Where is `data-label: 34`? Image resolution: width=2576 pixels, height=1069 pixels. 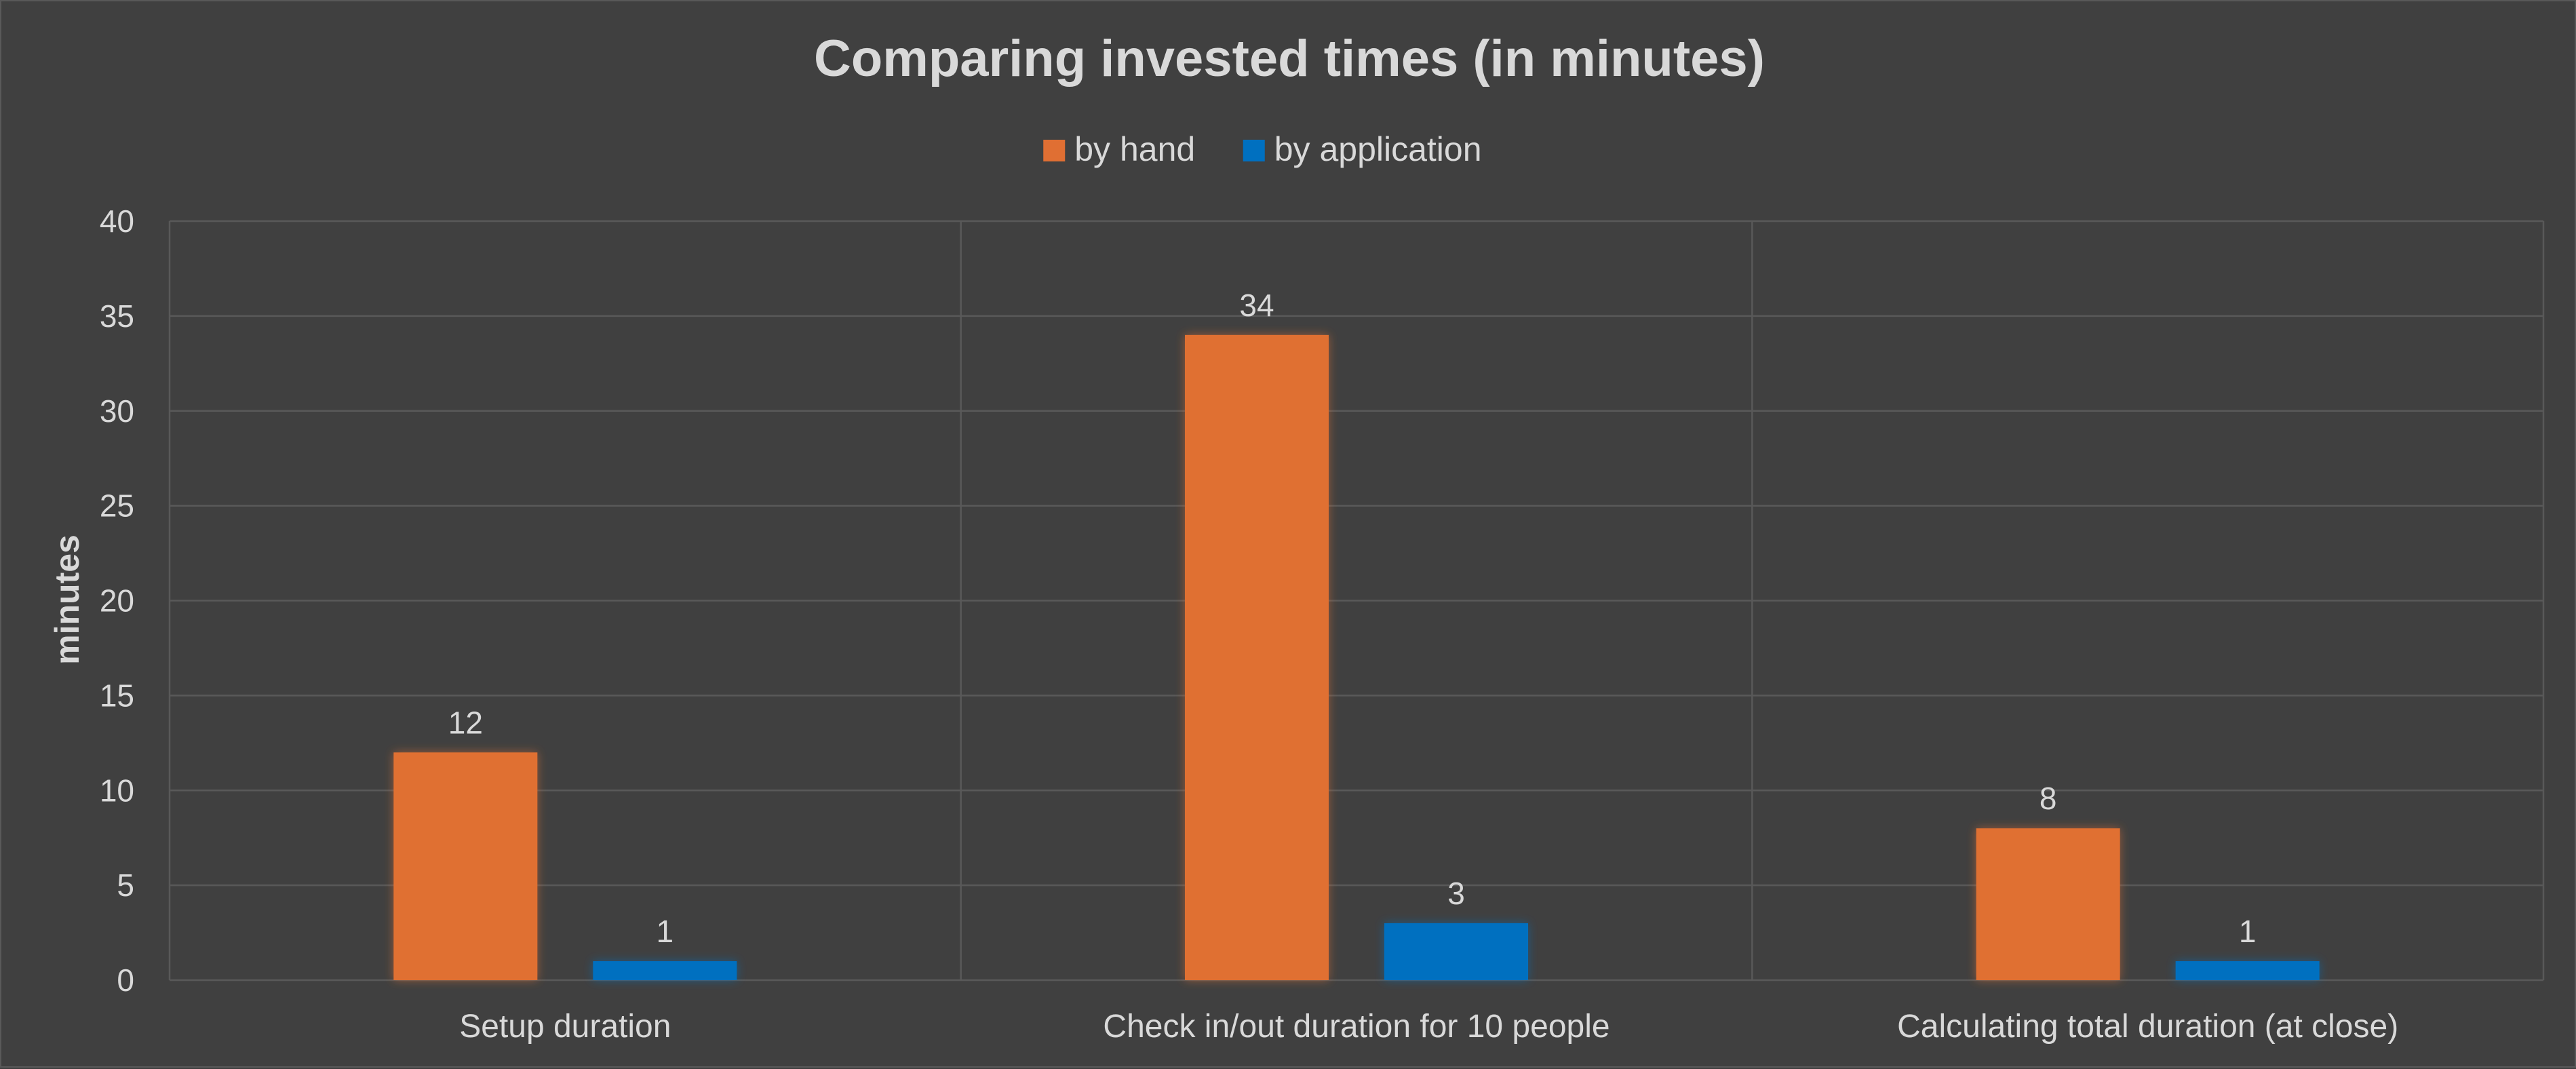
data-label: 34 is located at coordinates (1256, 305).